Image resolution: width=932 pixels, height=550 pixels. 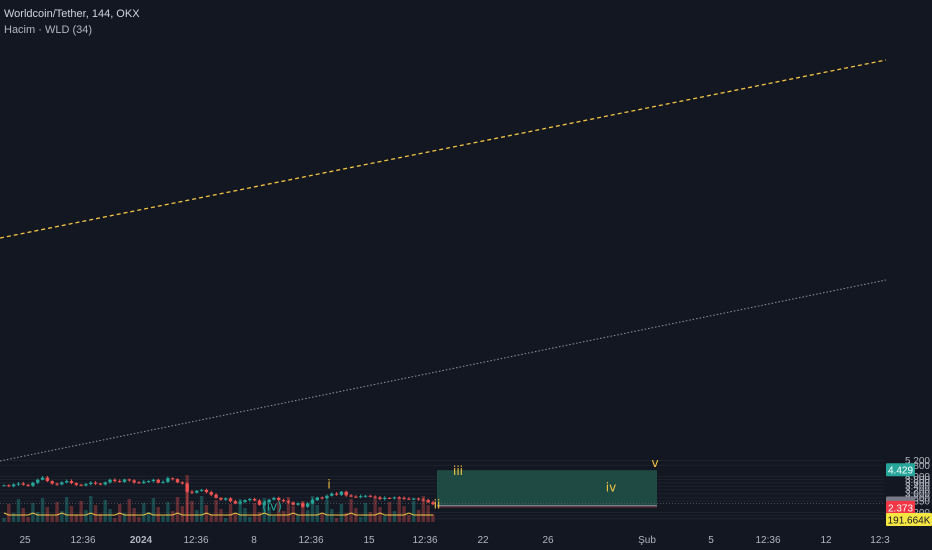 I want to click on y-tick-label: 3.200, so click(x=917, y=490).